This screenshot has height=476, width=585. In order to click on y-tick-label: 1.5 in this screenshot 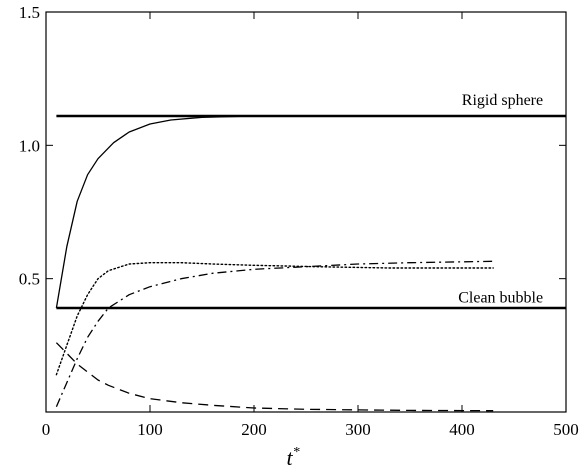, I will do `click(29, 12)`.